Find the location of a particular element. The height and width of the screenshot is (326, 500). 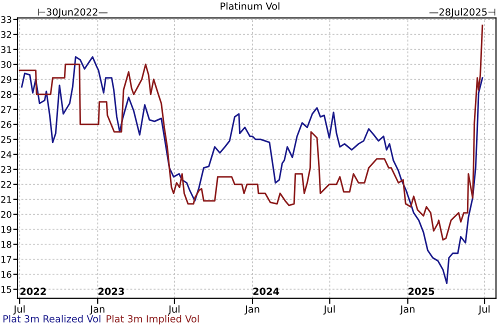

y-tick-label: 28 is located at coordinates (6, 94).